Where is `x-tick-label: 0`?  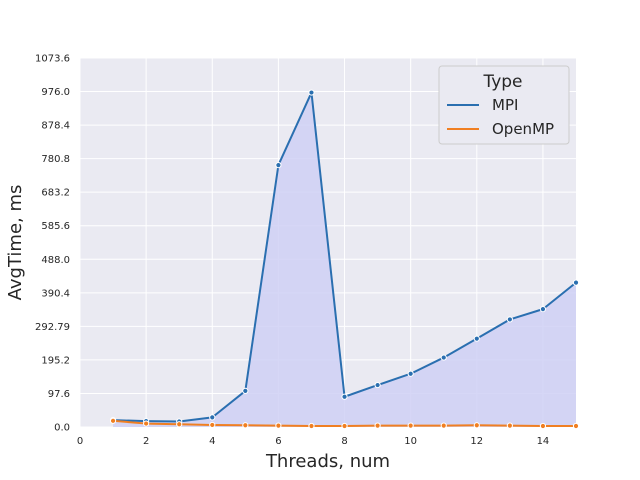
x-tick-label: 0 is located at coordinates (80, 441).